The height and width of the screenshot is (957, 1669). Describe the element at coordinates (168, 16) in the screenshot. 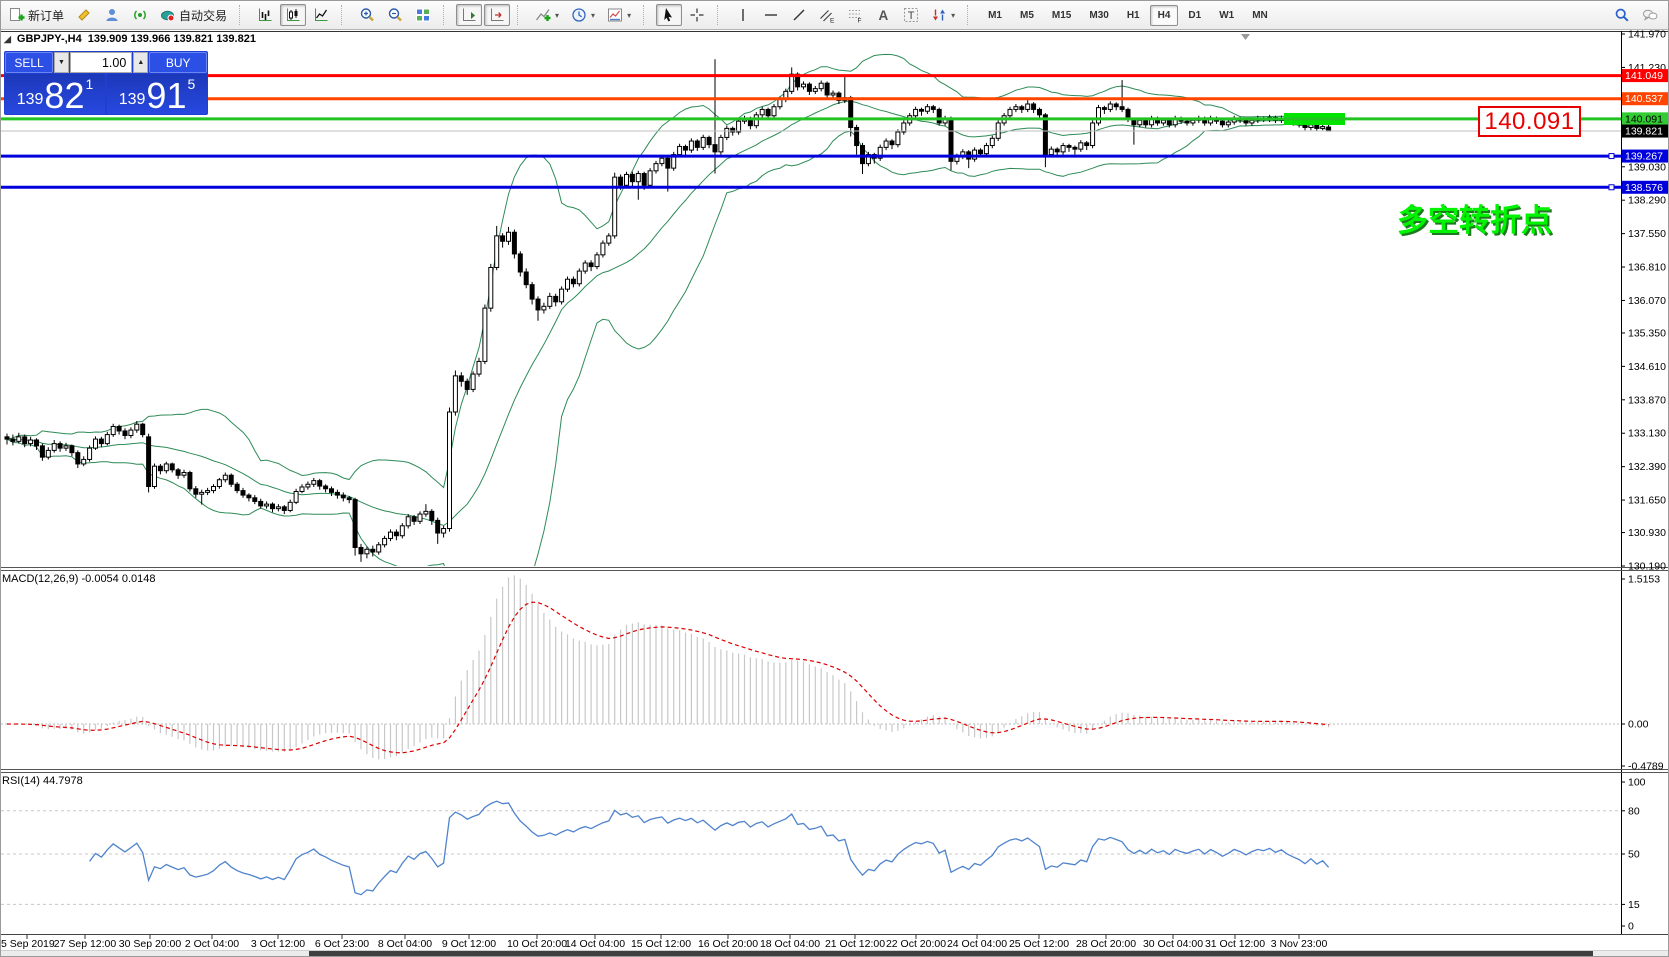

I see `autotrade-icon` at that location.